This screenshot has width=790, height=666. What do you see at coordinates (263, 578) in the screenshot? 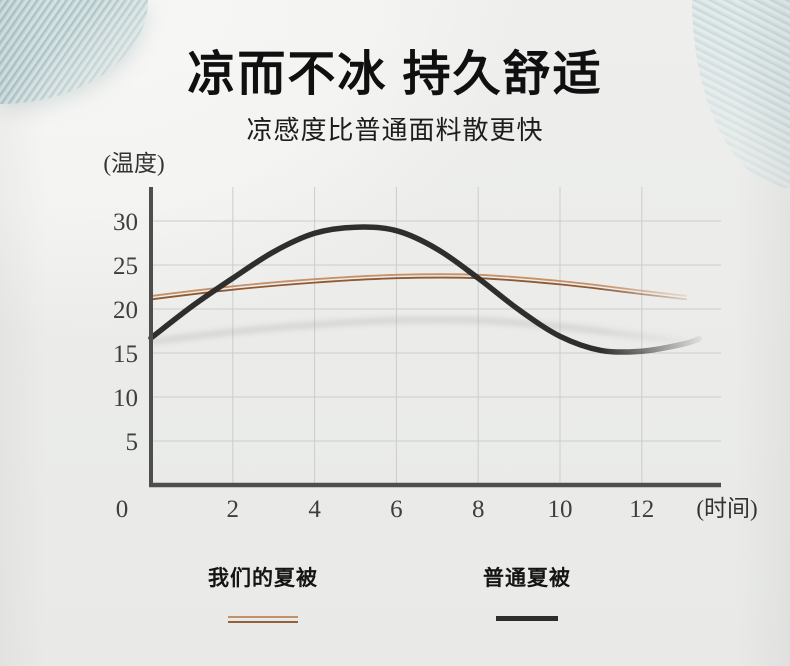
I see `legend-label: 我们的夏被` at bounding box center [263, 578].